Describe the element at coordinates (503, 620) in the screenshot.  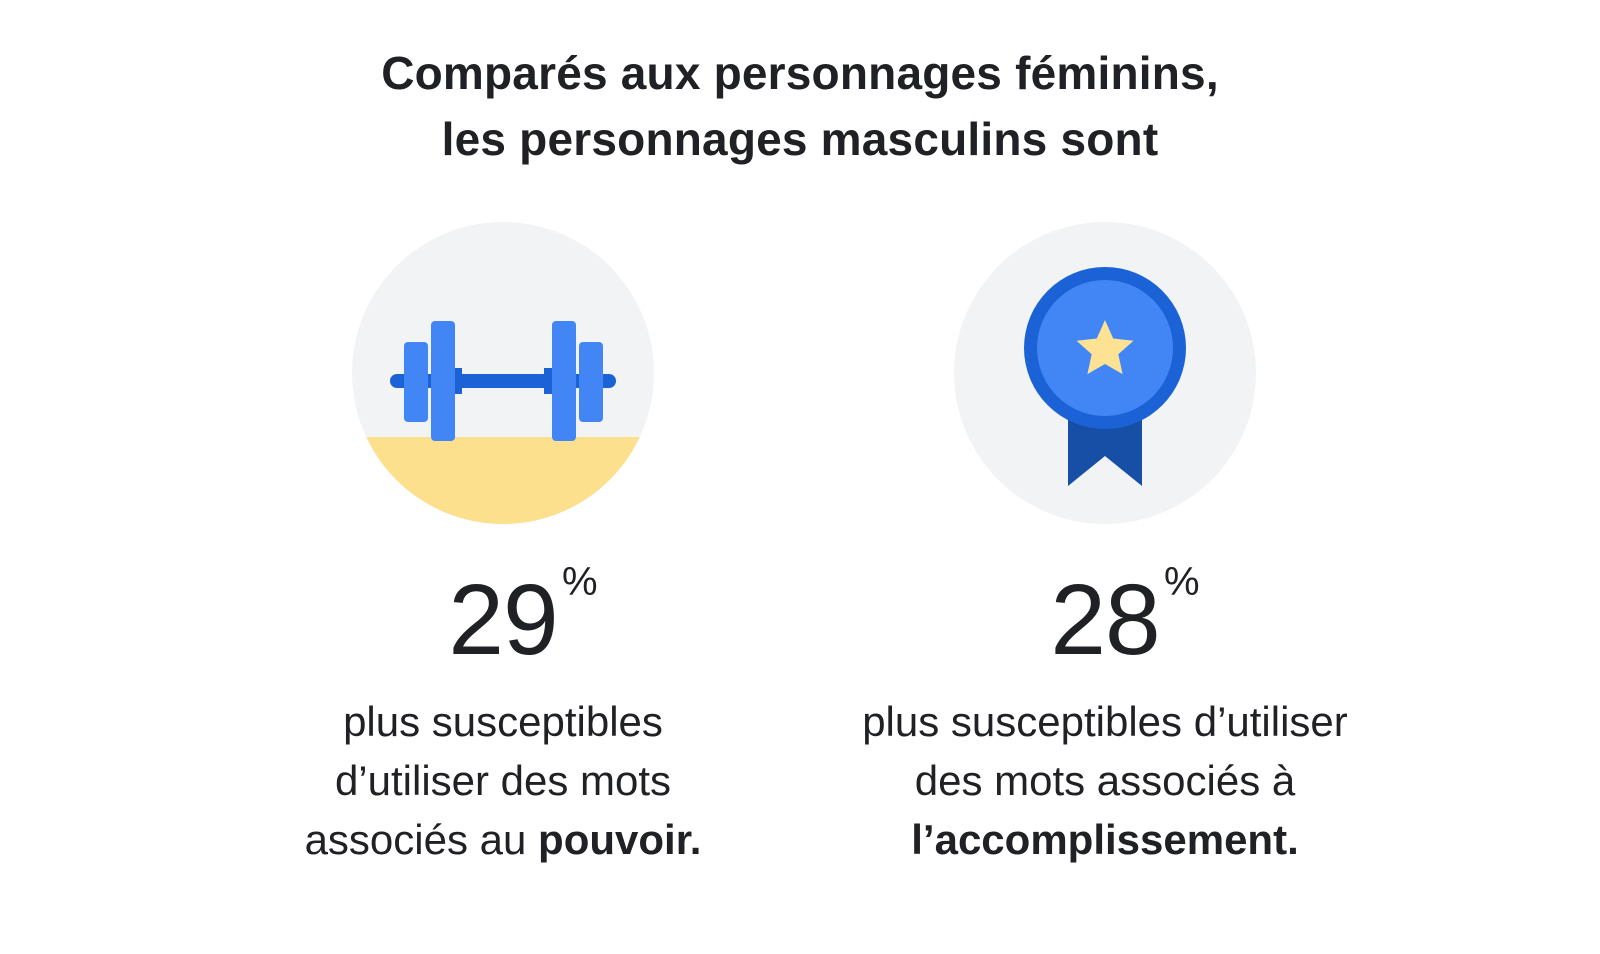
I see `stat-value: 29` at that location.